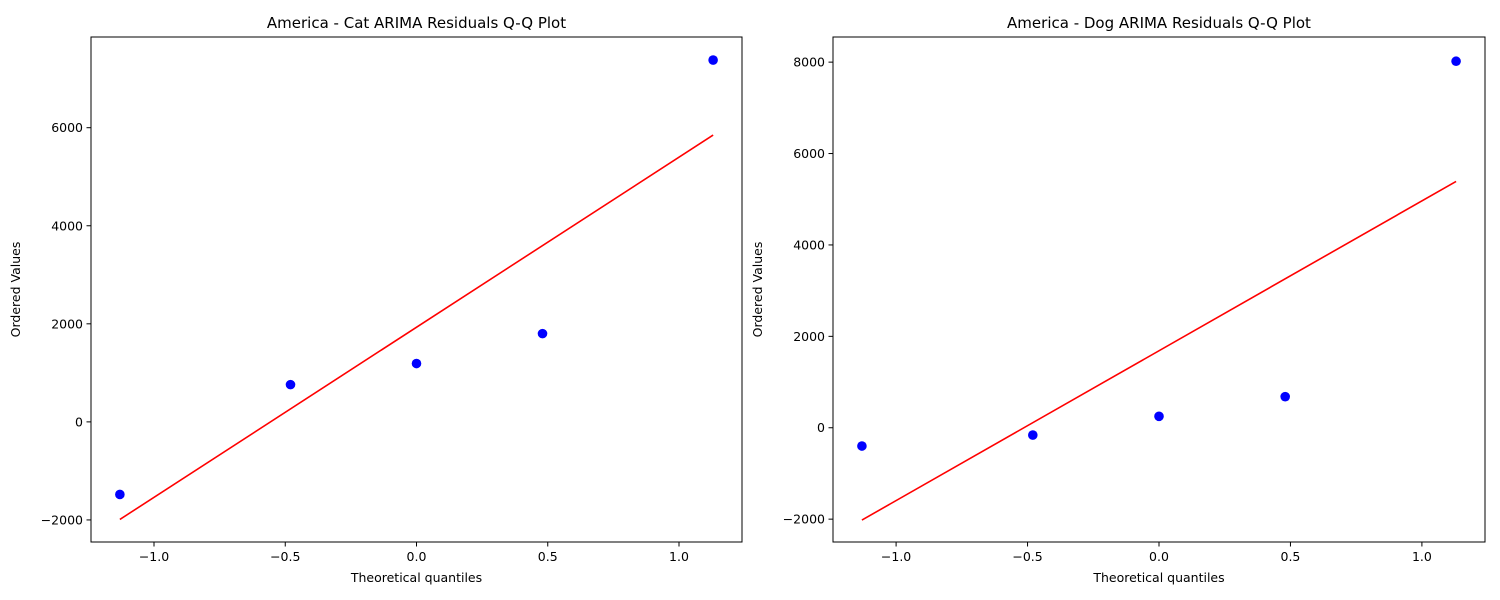 The width and height of the screenshot is (1500, 600). What do you see at coordinates (1159, 23) in the screenshot?
I see `chart-title: America - Dog ARIMA Residuals Q-Q Plot` at bounding box center [1159, 23].